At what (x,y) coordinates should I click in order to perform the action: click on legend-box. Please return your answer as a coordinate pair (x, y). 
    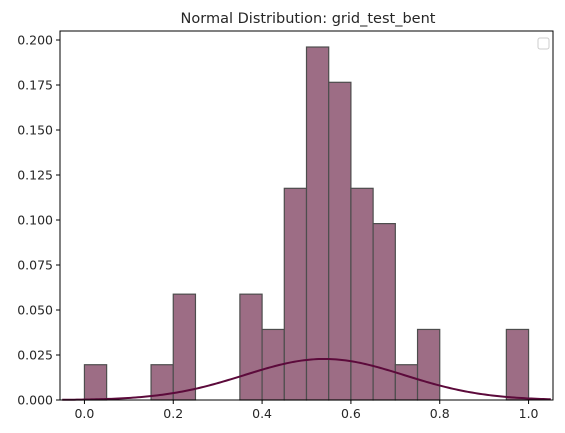
    Looking at the image, I should click on (543, 43).